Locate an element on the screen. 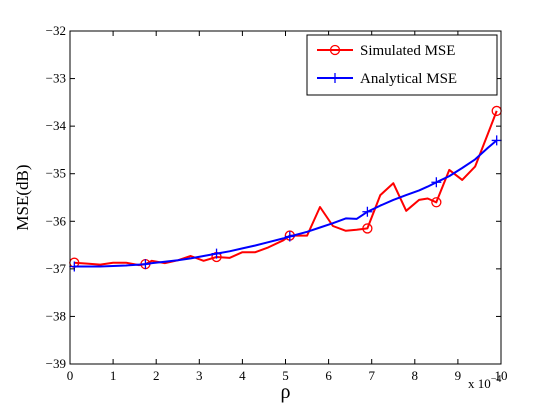 Image resolution: width=554 pixels, height=408 pixels. y-tick-label: −35 is located at coordinates (56, 173).